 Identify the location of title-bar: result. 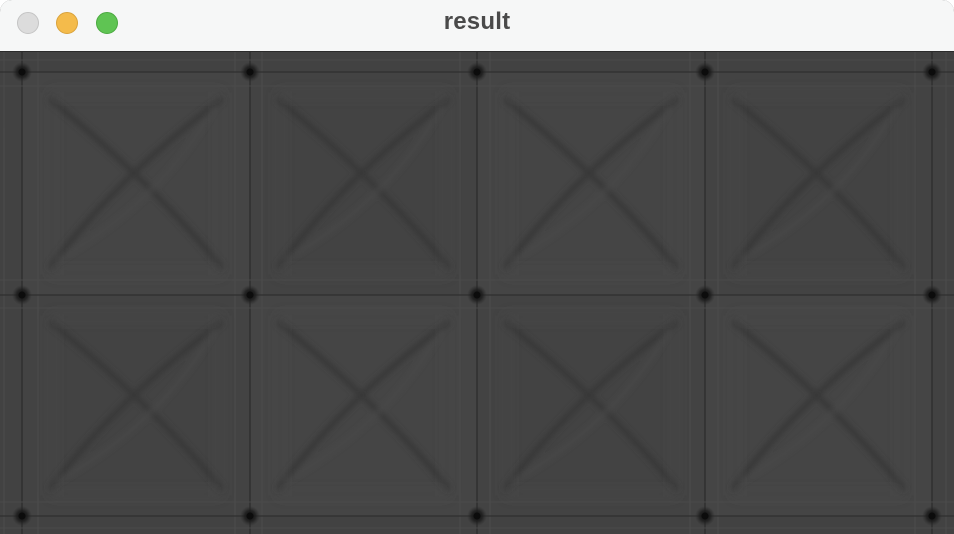
(477, 26).